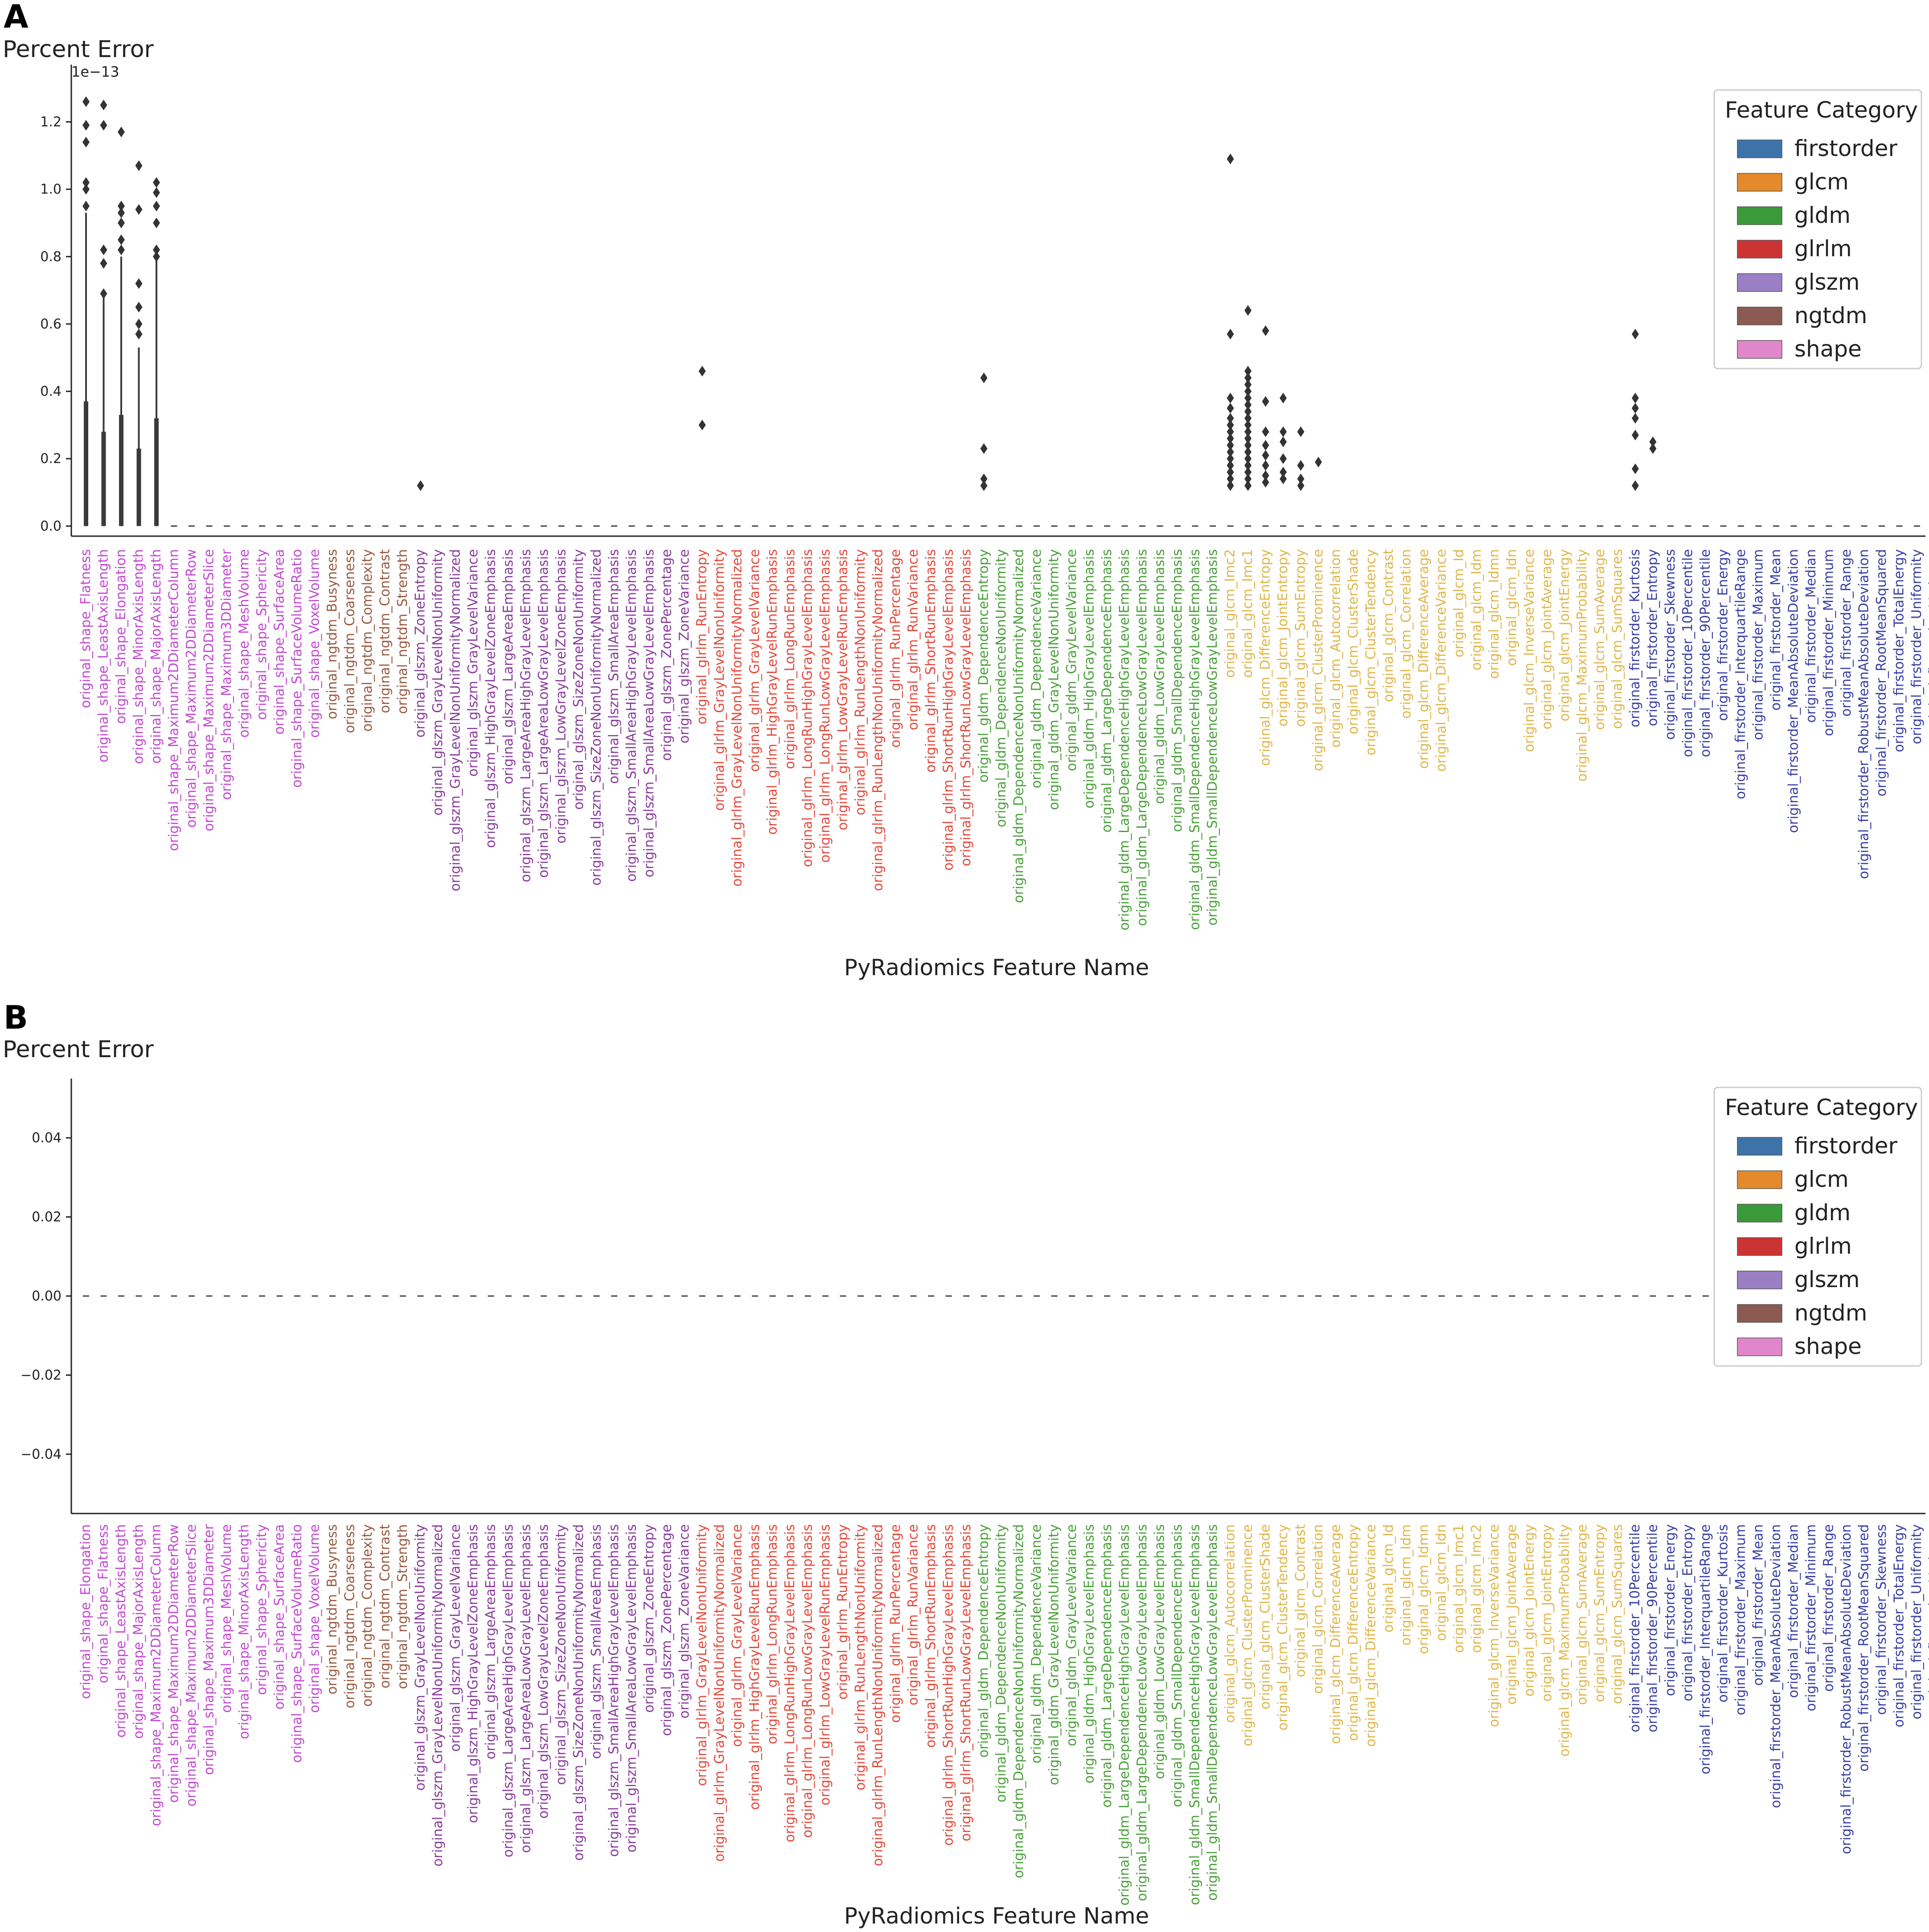  What do you see at coordinates (1107, 691) in the screenshot?
I see `x-tick-label: original_gldm_LargeDependenceEmphasis` at bounding box center [1107, 691].